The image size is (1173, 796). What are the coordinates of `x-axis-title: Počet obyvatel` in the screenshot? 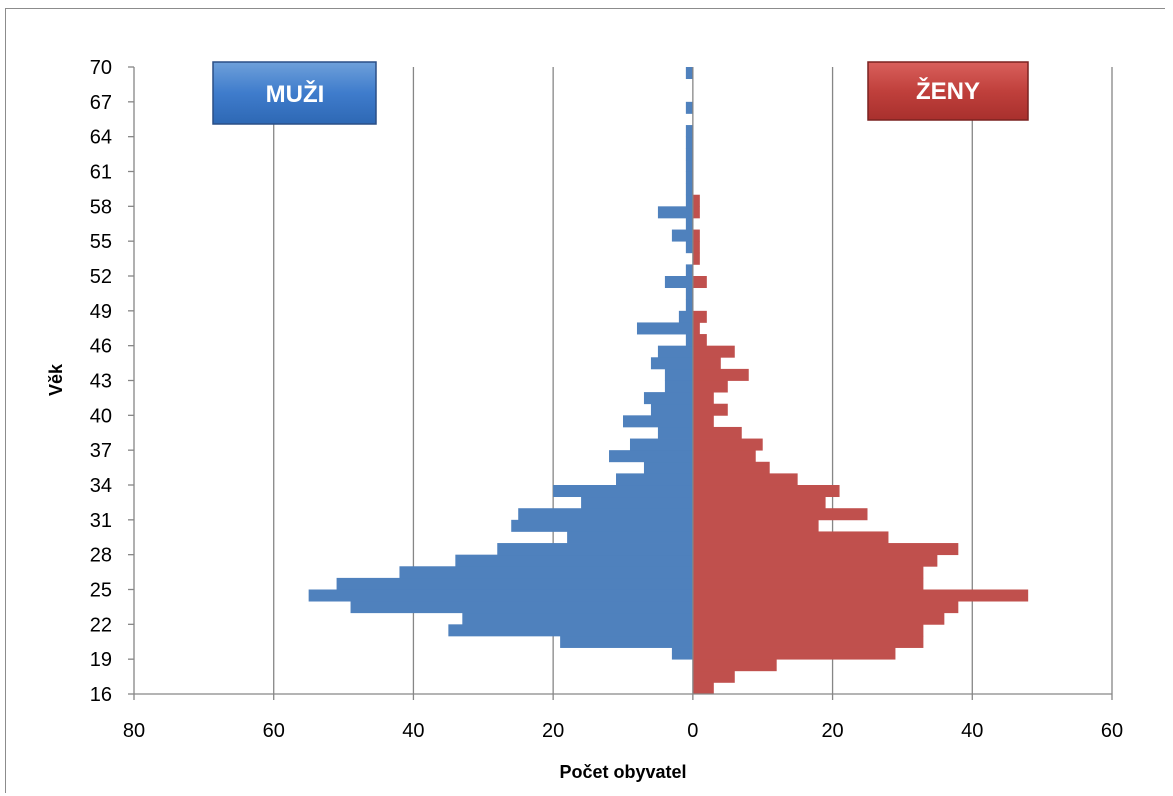 It's located at (622, 772).